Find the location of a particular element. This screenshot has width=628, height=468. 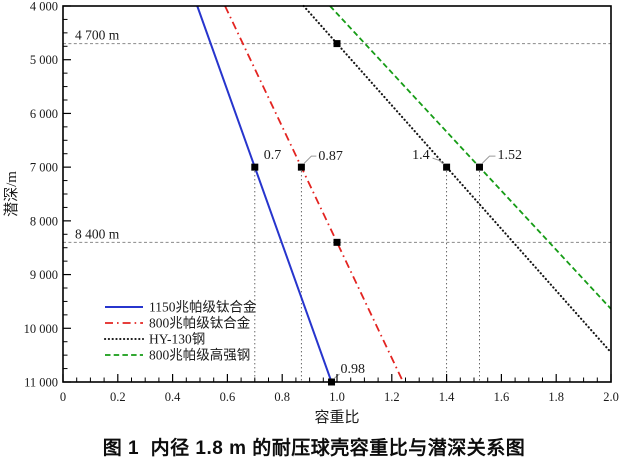

x-axis-label: 容重比 is located at coordinates (336, 417).